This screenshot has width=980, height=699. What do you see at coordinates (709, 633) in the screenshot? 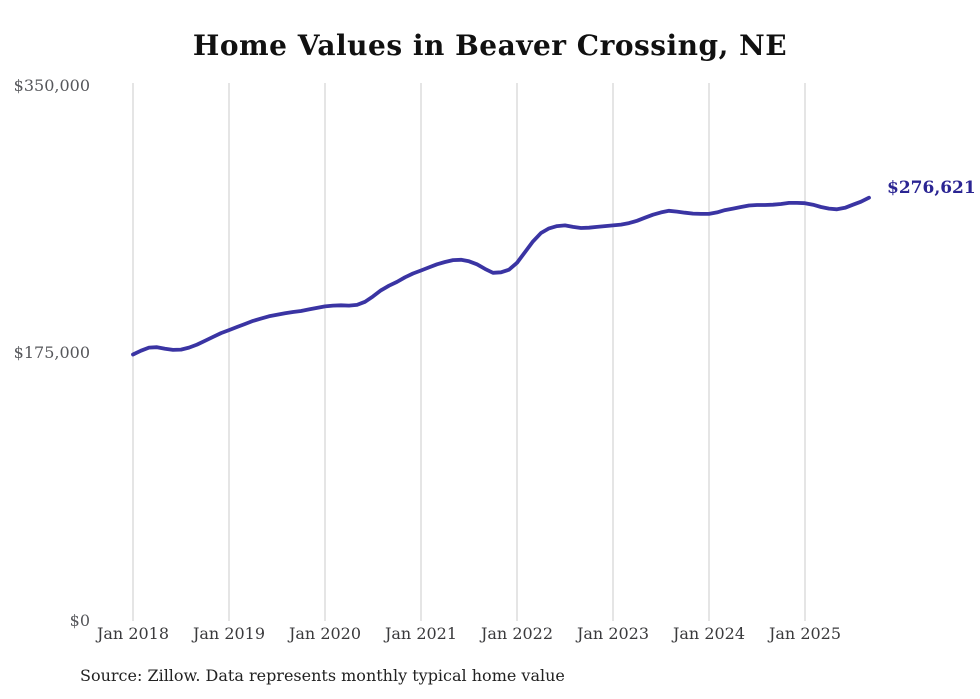
I see `x-tick-label: Jan 2024` at bounding box center [709, 633].